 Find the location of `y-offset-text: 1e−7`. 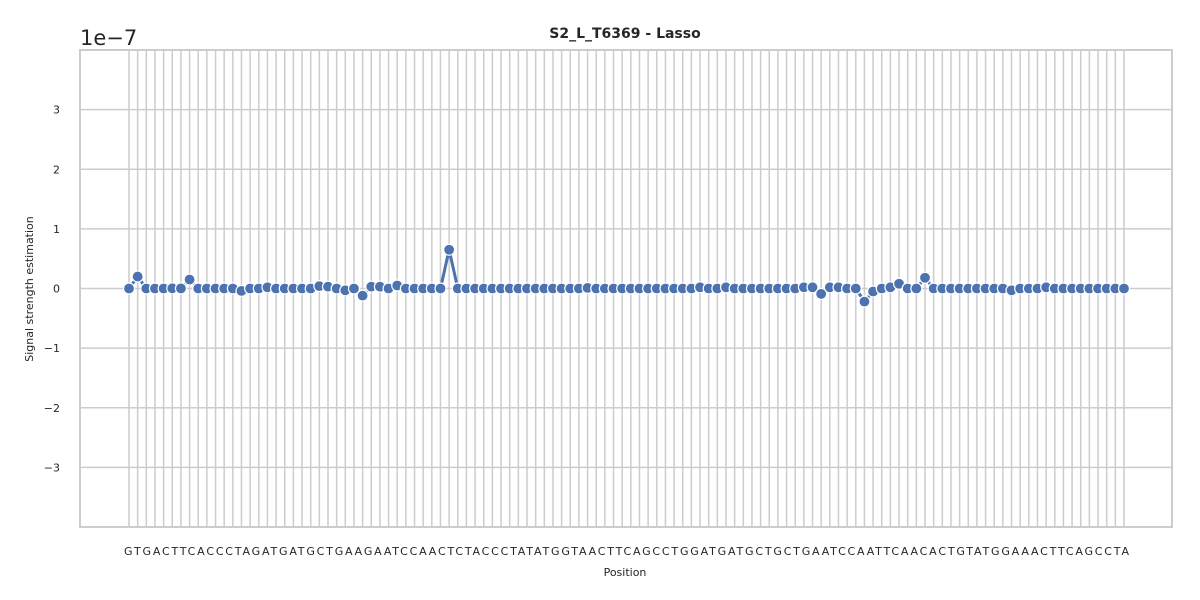

y-offset-text: 1e−7 is located at coordinates (108, 38).